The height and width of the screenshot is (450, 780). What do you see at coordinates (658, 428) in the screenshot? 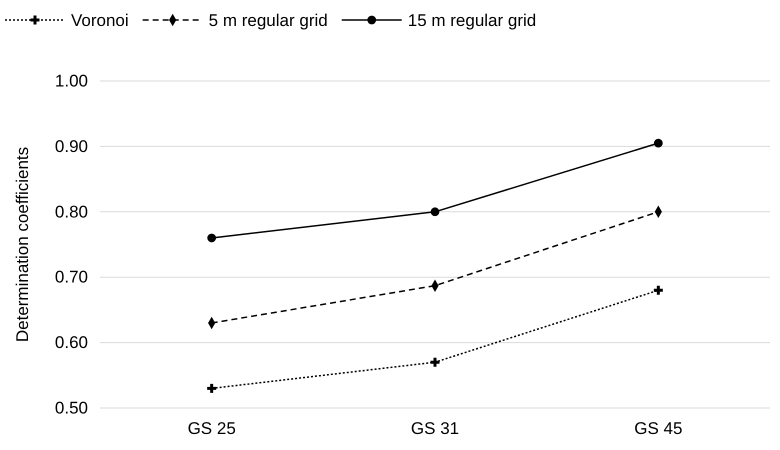
I see `x-tick-label: GS 45` at bounding box center [658, 428].